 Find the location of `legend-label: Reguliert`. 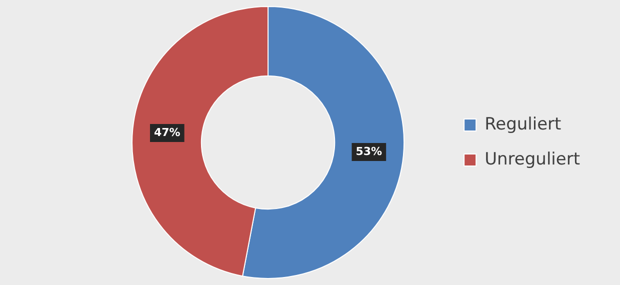

legend-label: Reguliert is located at coordinates (523, 124).